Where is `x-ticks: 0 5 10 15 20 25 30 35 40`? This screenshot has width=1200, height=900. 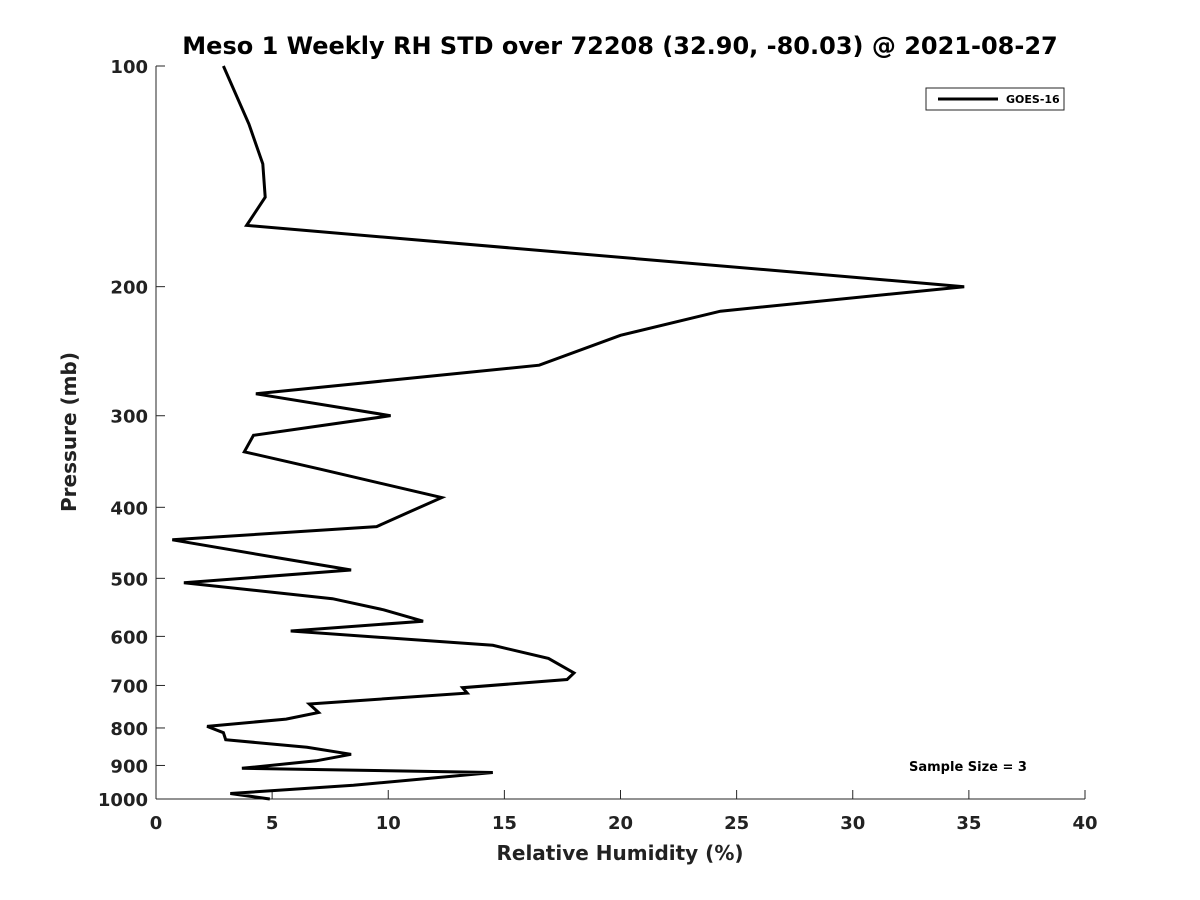 x-ticks: 0 5 10 15 20 25 30 35 40 is located at coordinates (624, 812).